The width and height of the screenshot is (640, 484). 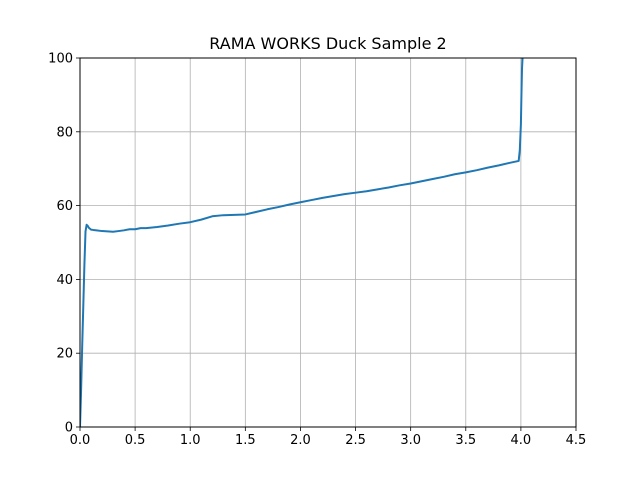 I want to click on y-tick-label: 100, so click(x=60, y=59).